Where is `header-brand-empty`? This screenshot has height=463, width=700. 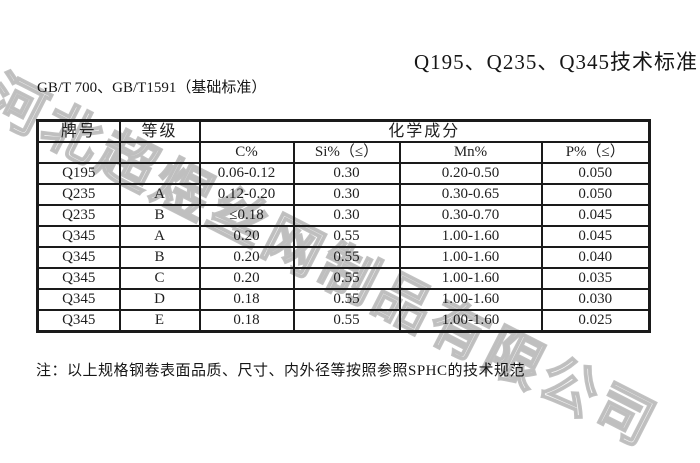 header-brand-empty is located at coordinates (78, 152).